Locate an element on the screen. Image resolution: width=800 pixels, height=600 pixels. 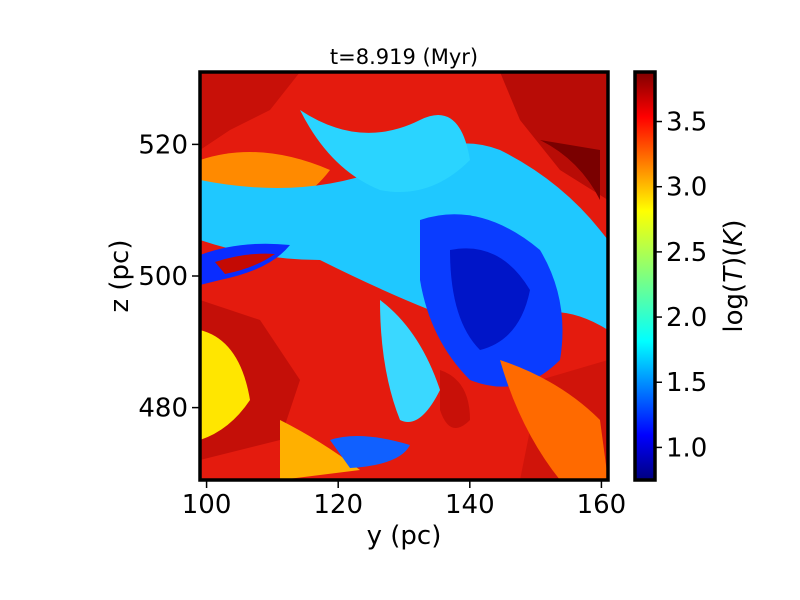
colorbar-tick-label: 3.0 is located at coordinates (686, 188).